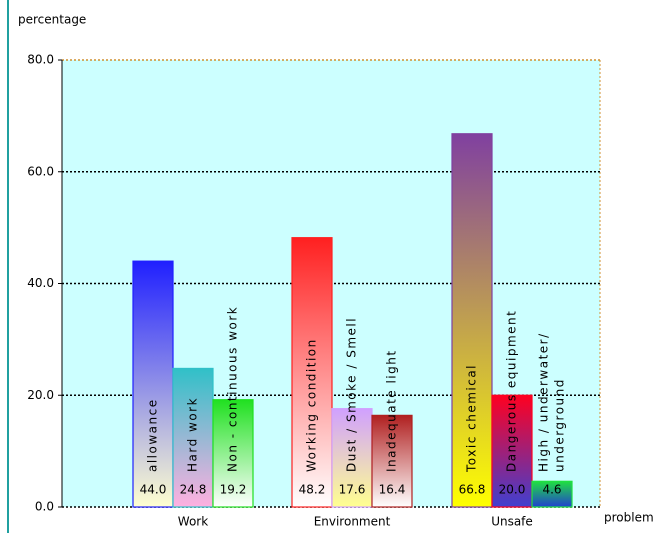  What do you see at coordinates (512, 391) in the screenshot?
I see `bar-name: Dangerous equipment` at bounding box center [512, 391].